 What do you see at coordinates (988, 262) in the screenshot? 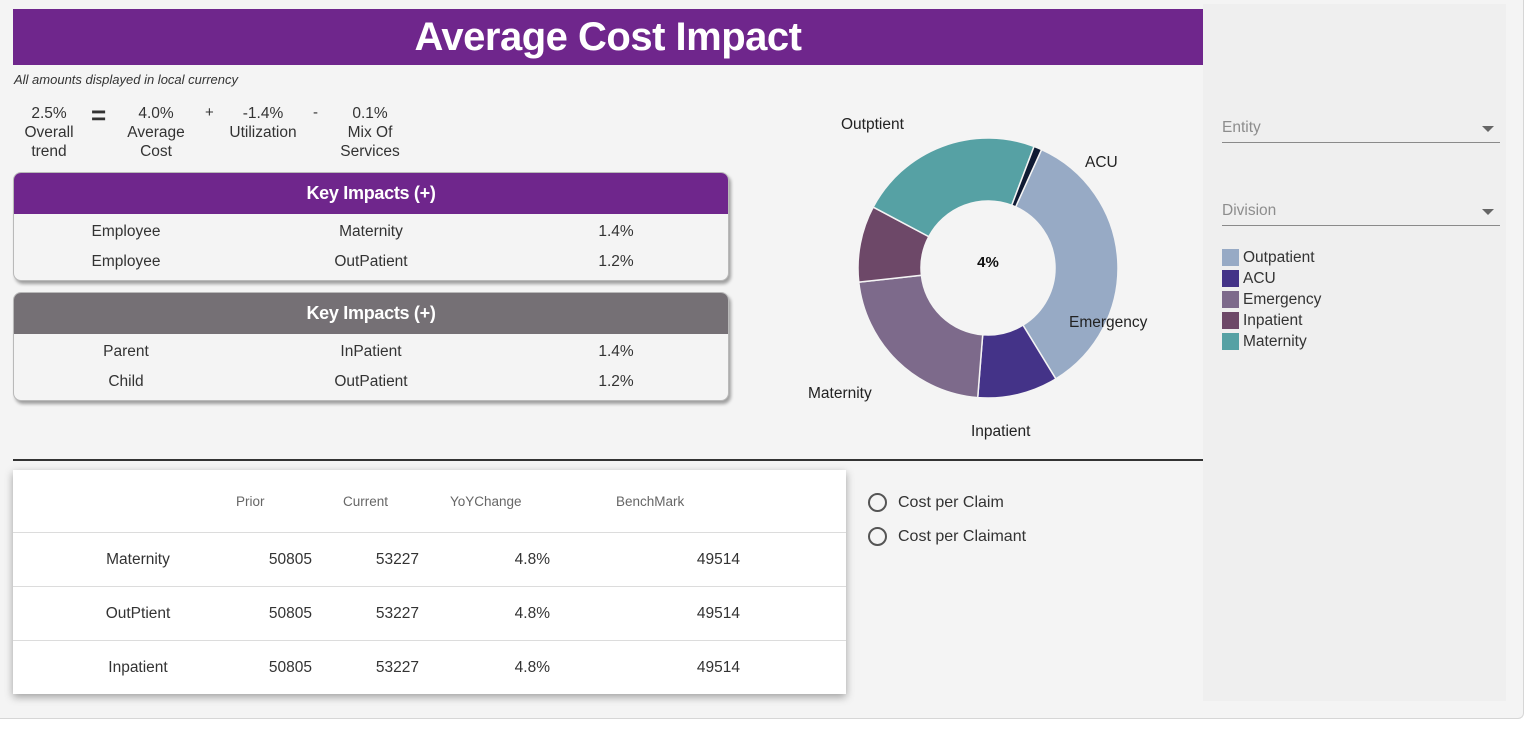
I see `donut-center-label: 4%` at bounding box center [988, 262].